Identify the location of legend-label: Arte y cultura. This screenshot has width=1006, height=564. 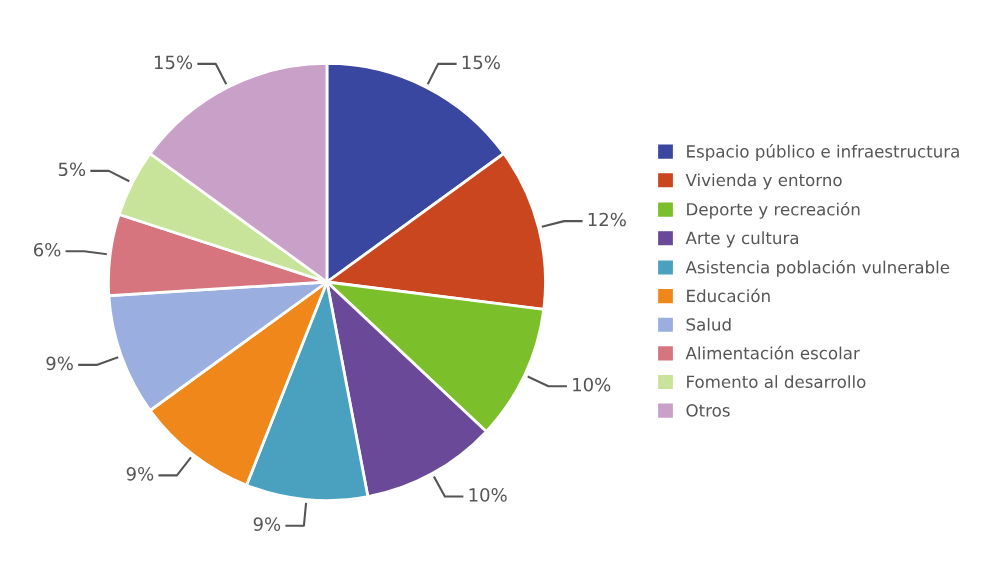
(742, 239).